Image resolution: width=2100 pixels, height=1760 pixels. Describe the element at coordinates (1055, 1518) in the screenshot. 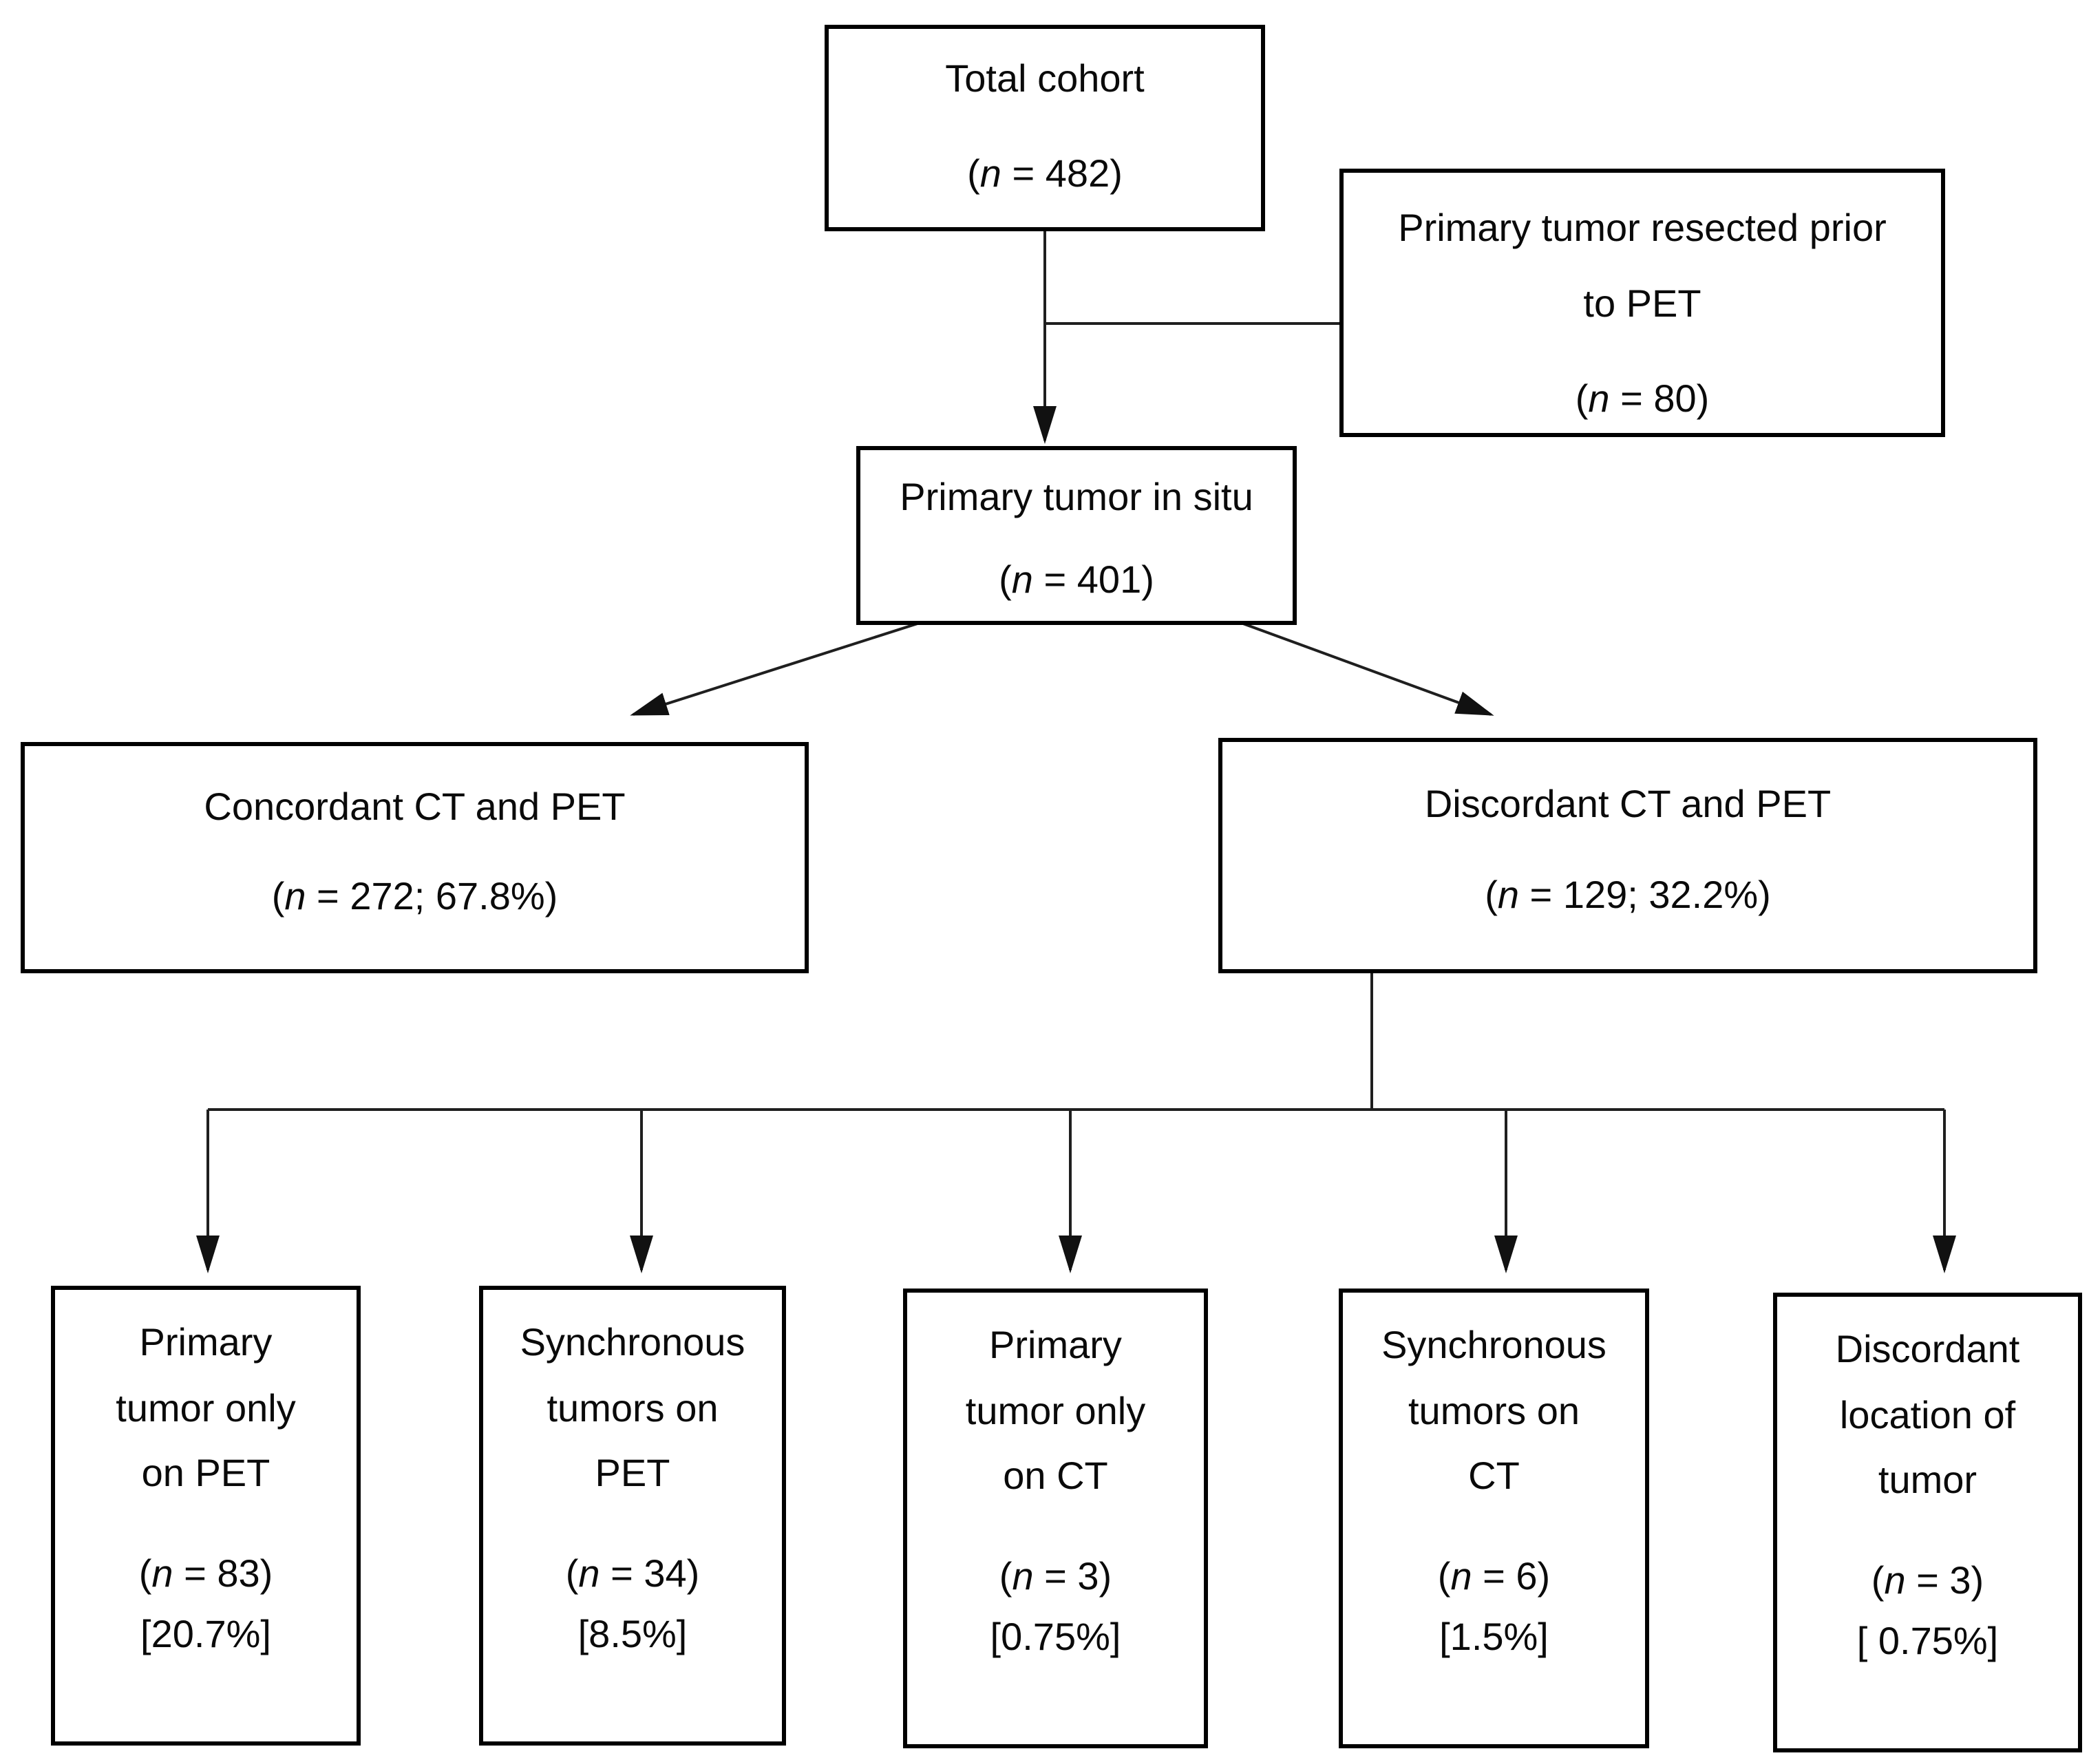

I see `box-primary-tumor-only-ct: Primary tumor only on CT (n = 3) [0.75%]` at that location.